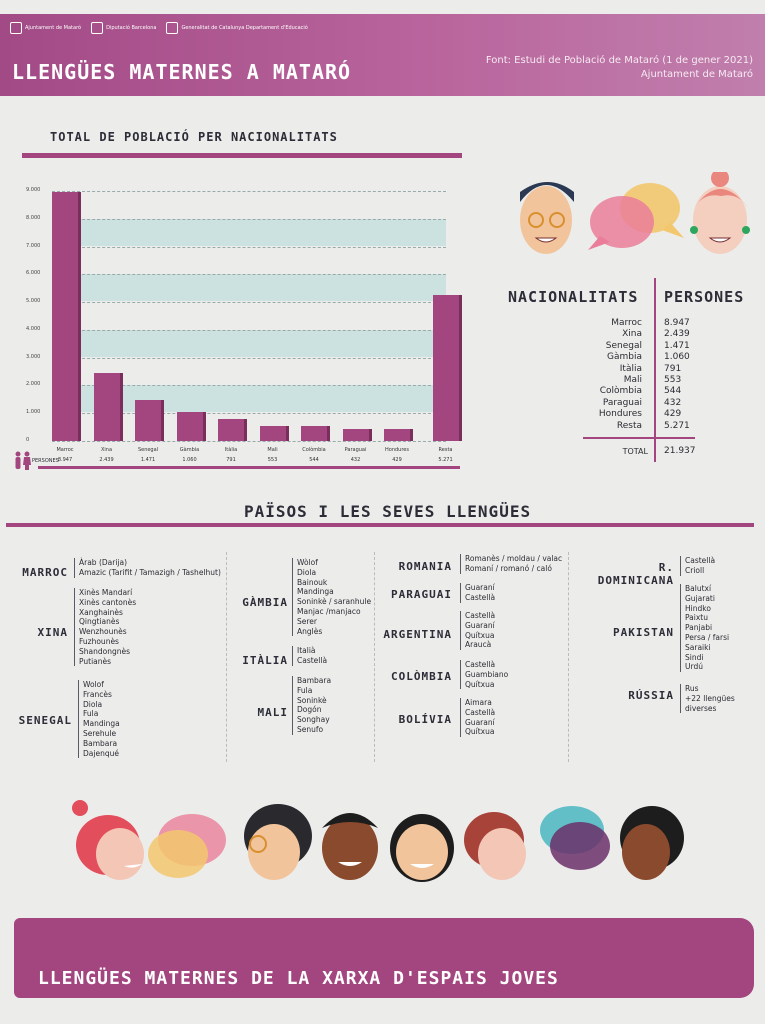 This screenshot has height=1024, width=765. What do you see at coordinates (397, 450) in the screenshot?
I see `x-category-label: Hondures` at bounding box center [397, 450].